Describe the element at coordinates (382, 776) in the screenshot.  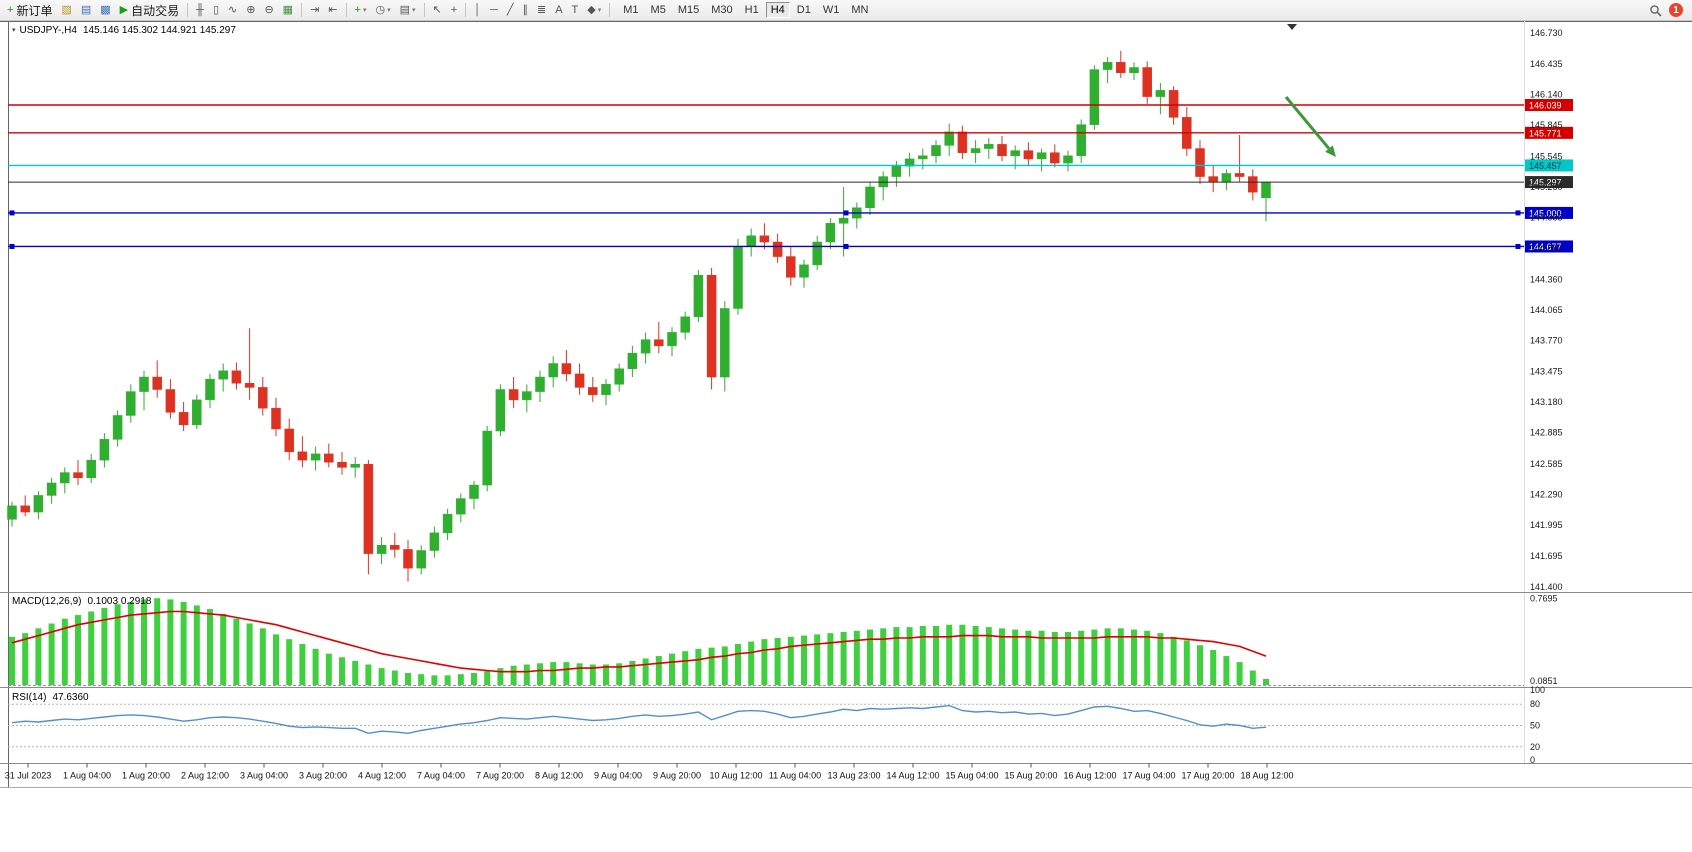
I see `svg-text: 4 Aug 12:00` at that location.